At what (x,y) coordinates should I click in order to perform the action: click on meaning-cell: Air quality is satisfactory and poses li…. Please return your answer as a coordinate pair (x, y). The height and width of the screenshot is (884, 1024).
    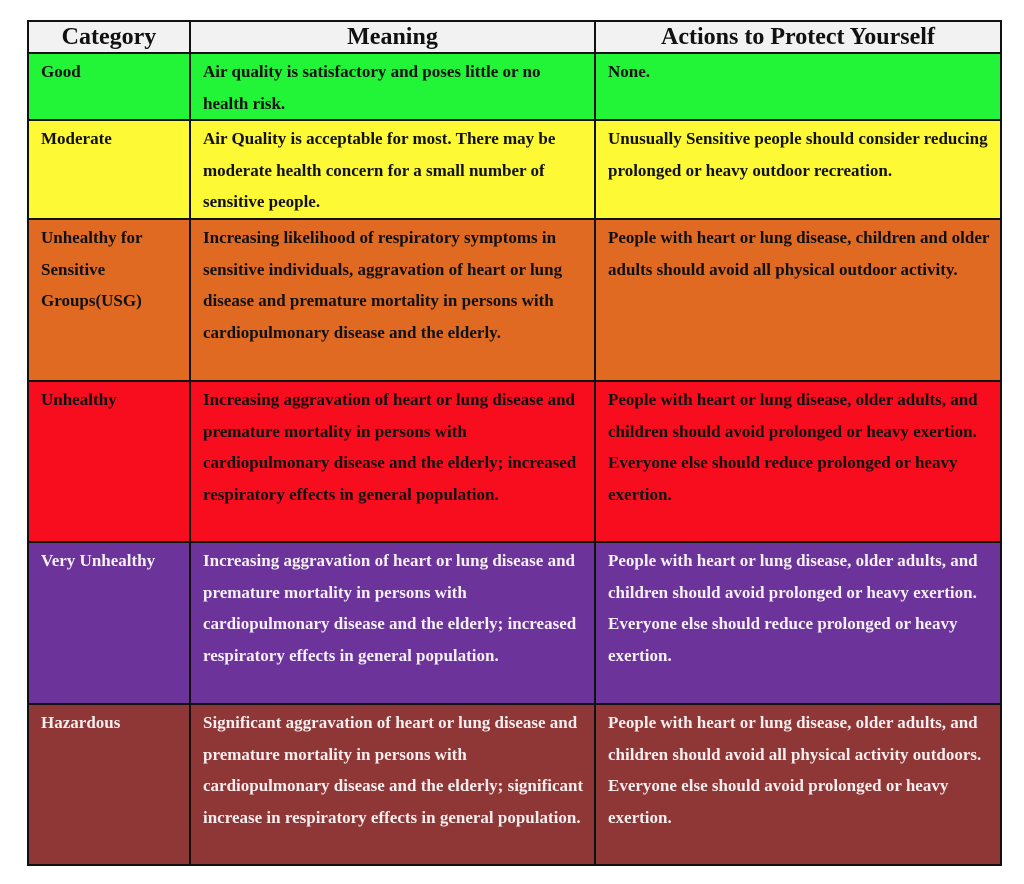
    Looking at the image, I should click on (392, 86).